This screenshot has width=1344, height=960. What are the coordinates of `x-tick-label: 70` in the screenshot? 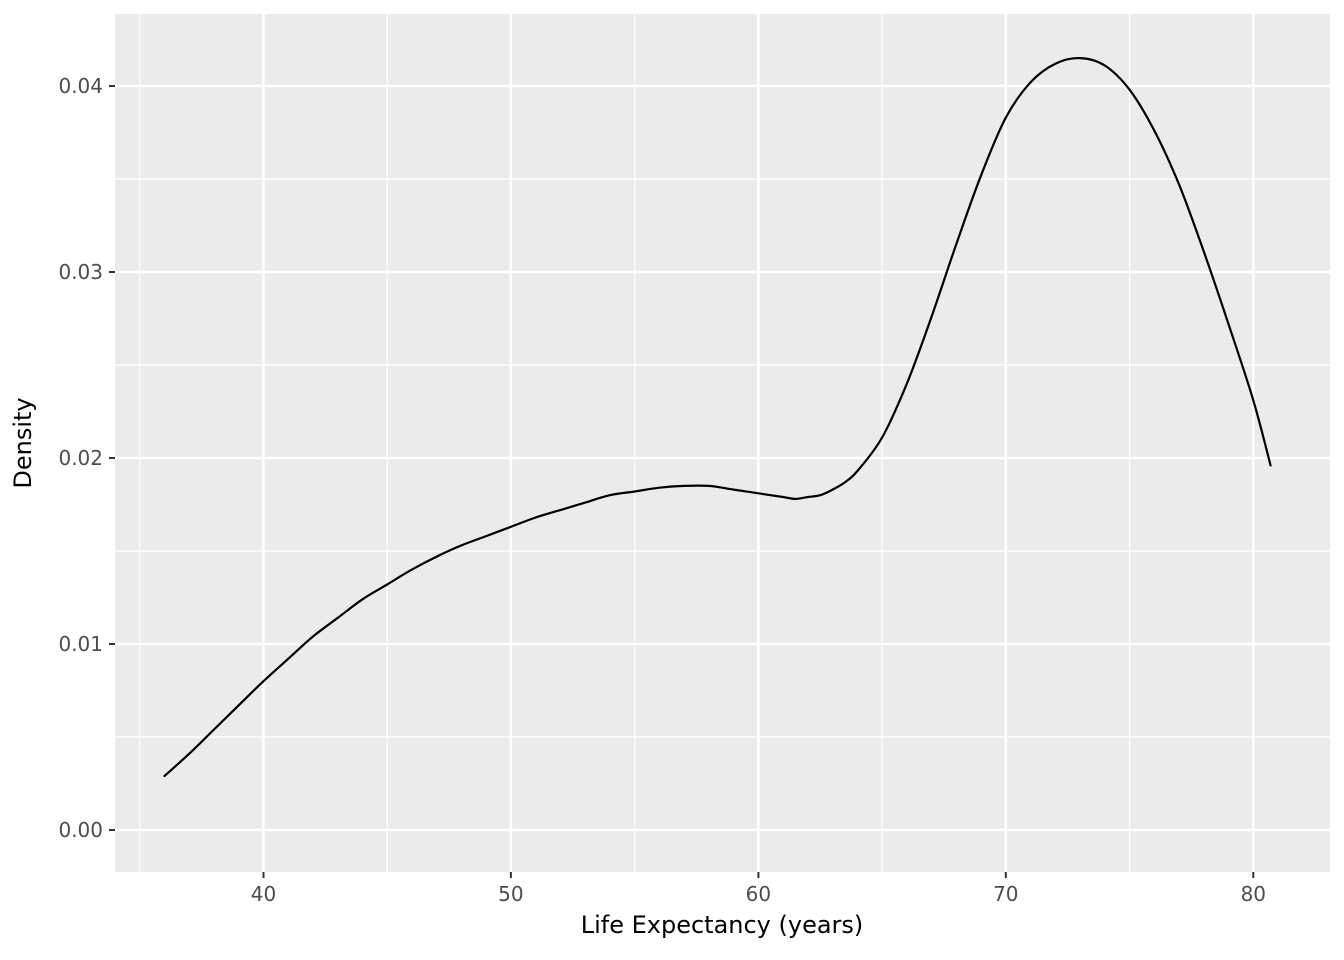 It's located at (1005, 894).